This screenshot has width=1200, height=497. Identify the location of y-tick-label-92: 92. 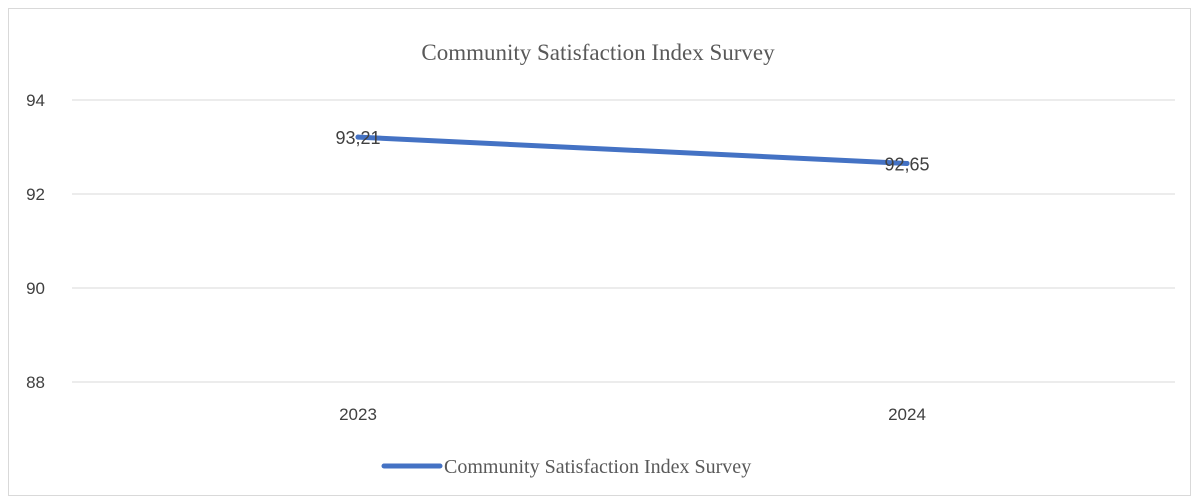
(35, 194).